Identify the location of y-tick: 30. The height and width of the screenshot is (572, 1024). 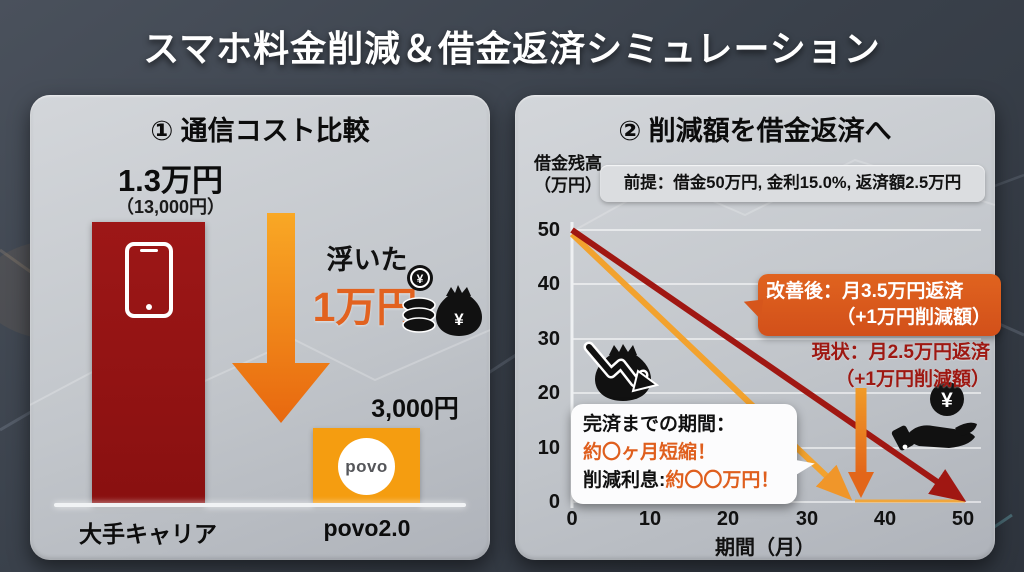
(548, 339).